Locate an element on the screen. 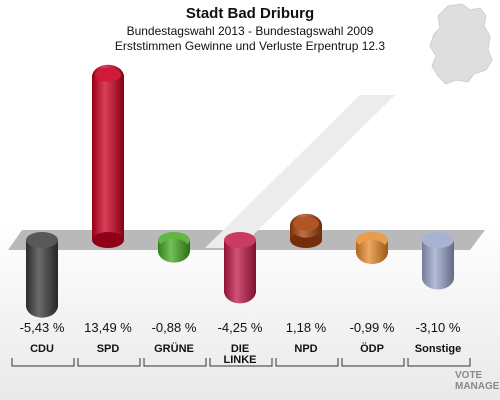 The width and height of the screenshot is (500, 400). bar-cdu is located at coordinates (42, 275).